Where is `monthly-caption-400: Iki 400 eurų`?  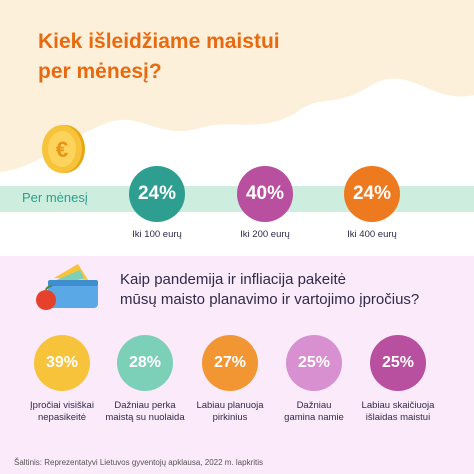 monthly-caption-400: Iki 400 eurų is located at coordinates (372, 234).